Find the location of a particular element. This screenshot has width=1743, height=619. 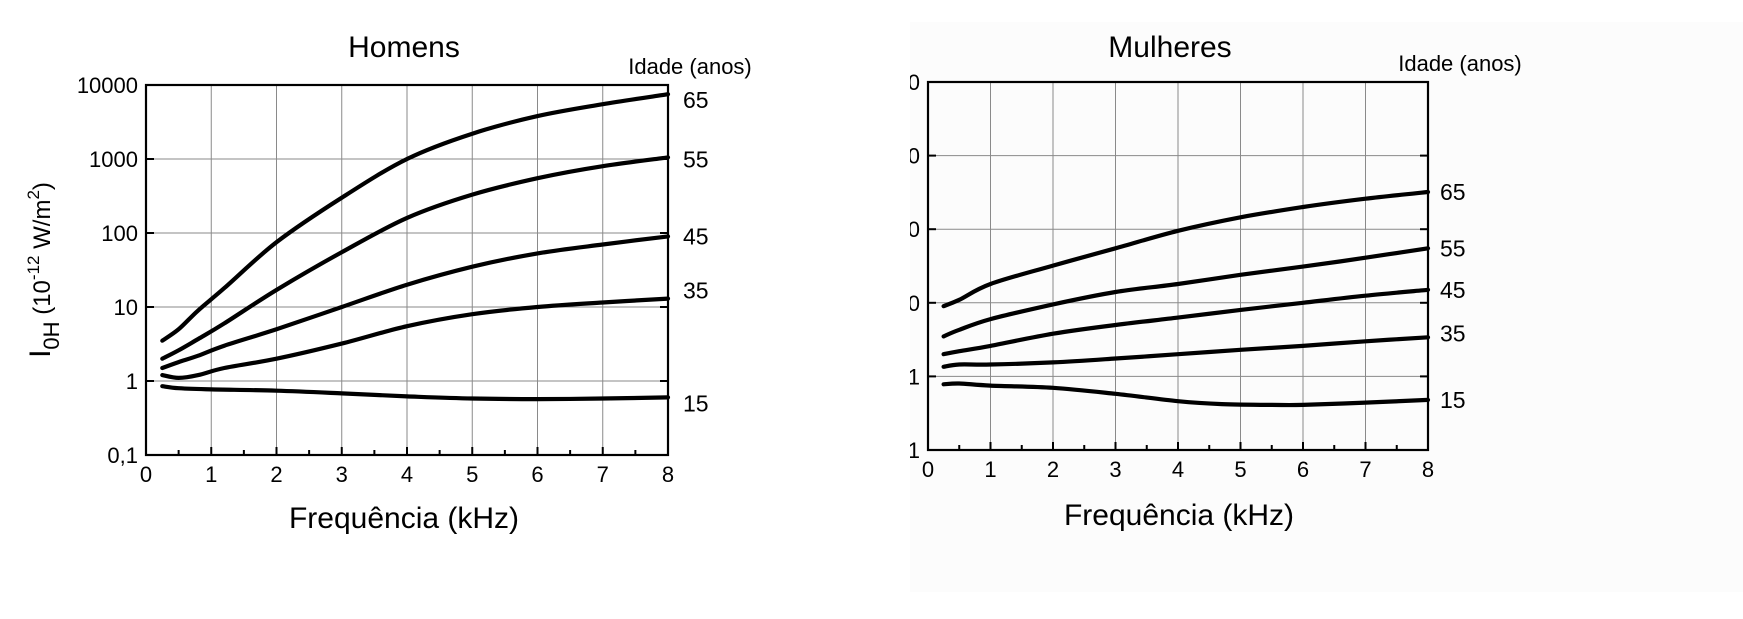

y-axis-label-main: I is located at coordinates (40, 354).